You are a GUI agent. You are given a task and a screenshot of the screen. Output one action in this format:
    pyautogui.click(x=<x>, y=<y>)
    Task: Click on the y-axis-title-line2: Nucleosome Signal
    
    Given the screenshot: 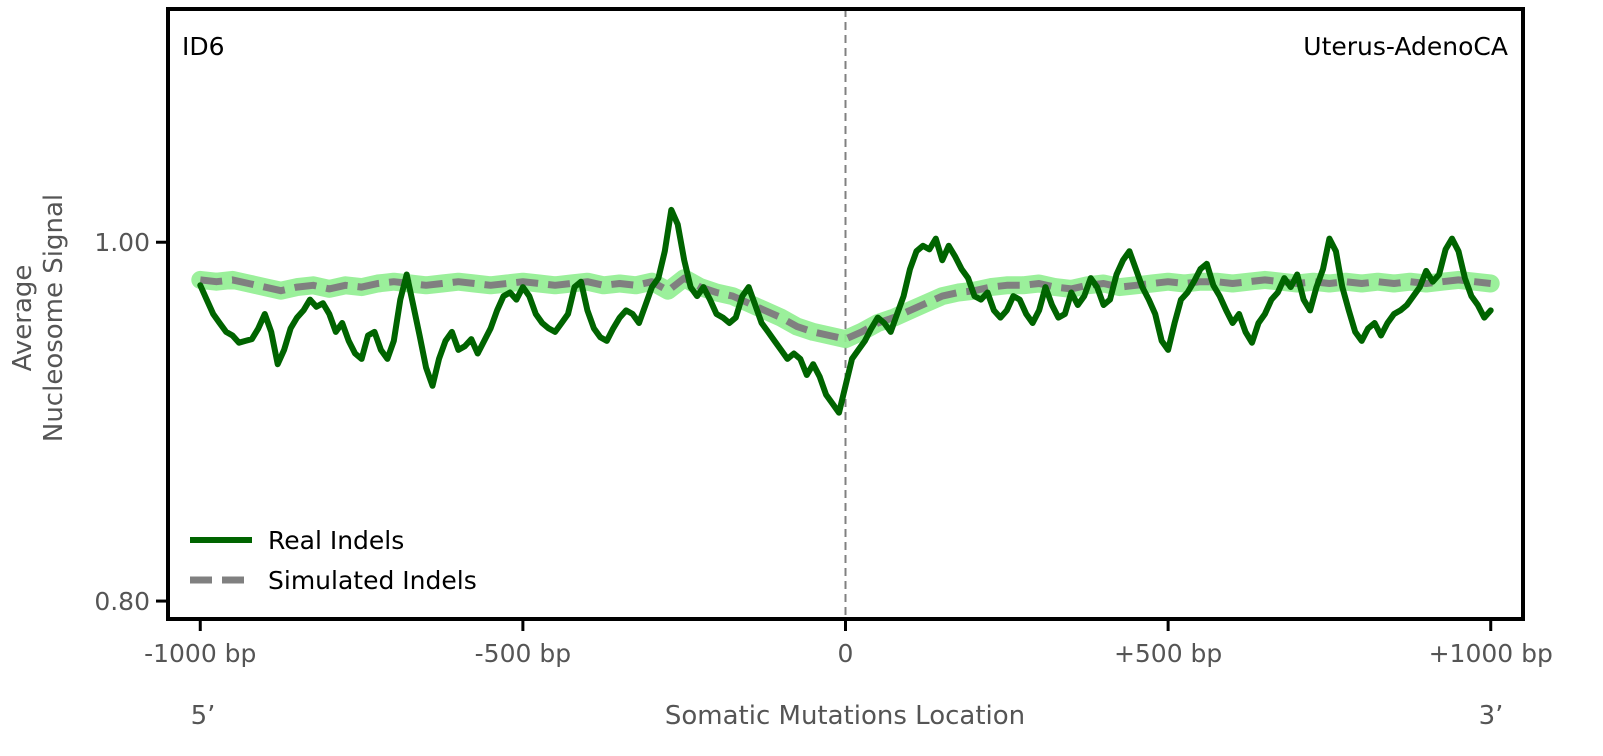 What is the action you would take?
    pyautogui.click(x=54, y=318)
    